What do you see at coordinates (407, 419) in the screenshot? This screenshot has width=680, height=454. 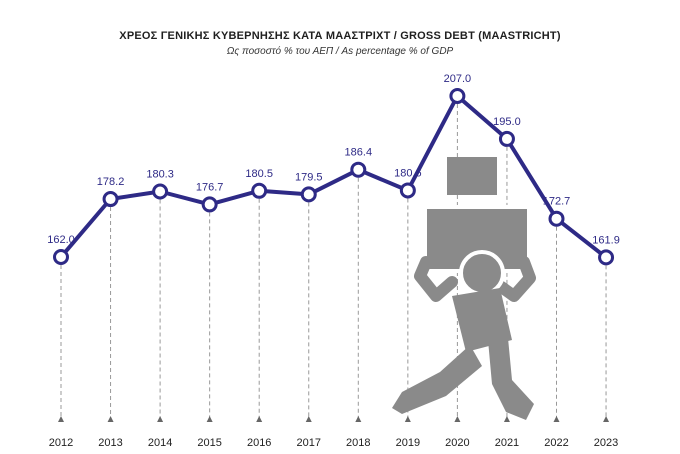 I see `axis-tick-2019` at bounding box center [407, 419].